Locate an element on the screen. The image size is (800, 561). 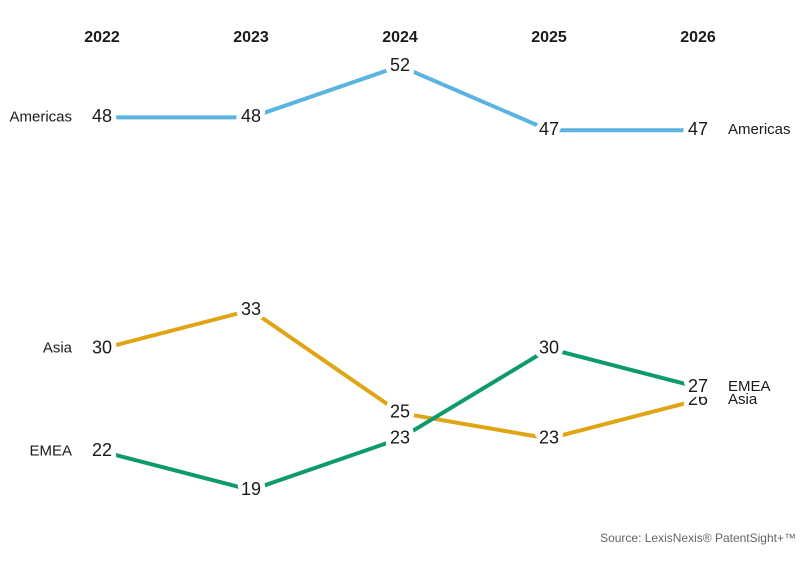
series-name-left: Americas is located at coordinates (40, 116).